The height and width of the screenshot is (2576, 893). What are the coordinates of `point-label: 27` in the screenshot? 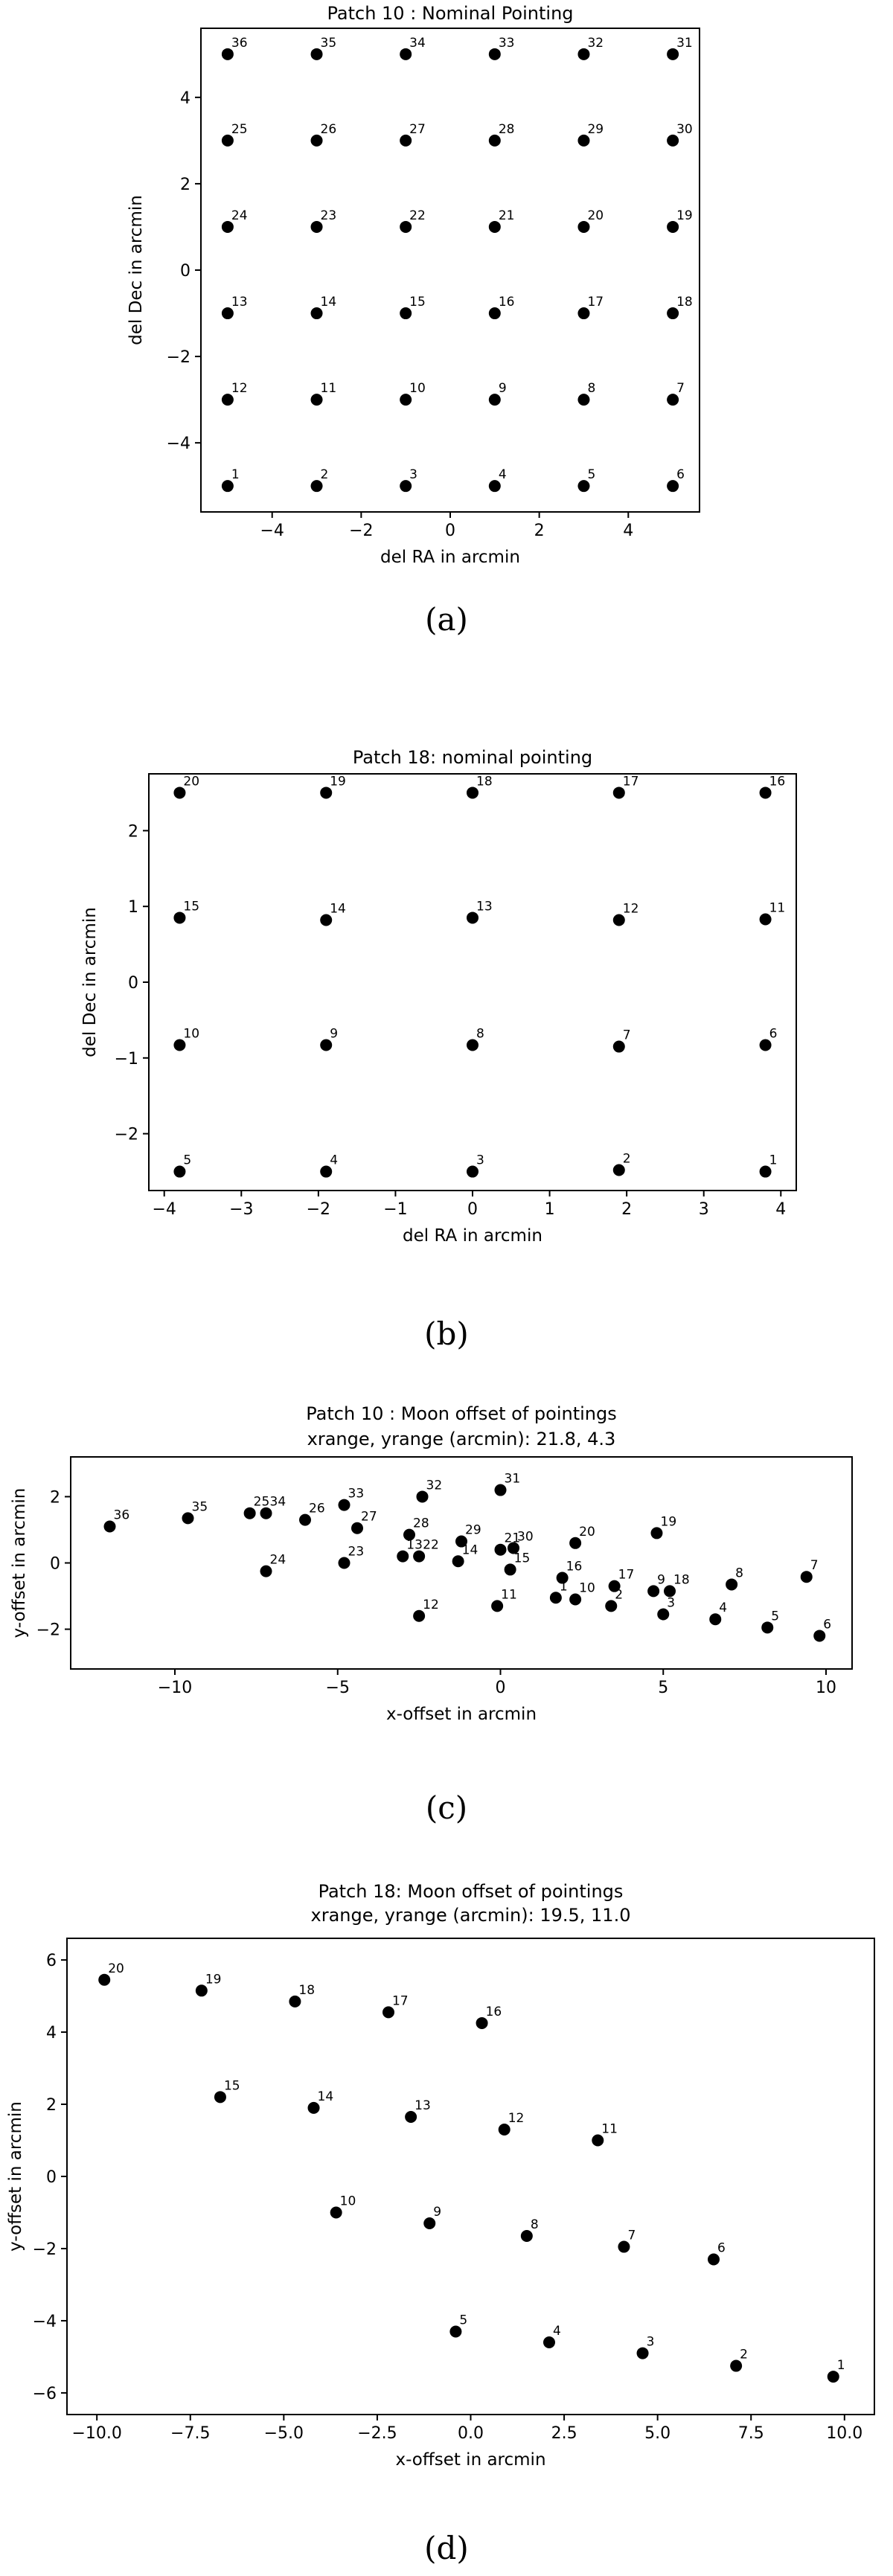 It's located at (369, 1517).